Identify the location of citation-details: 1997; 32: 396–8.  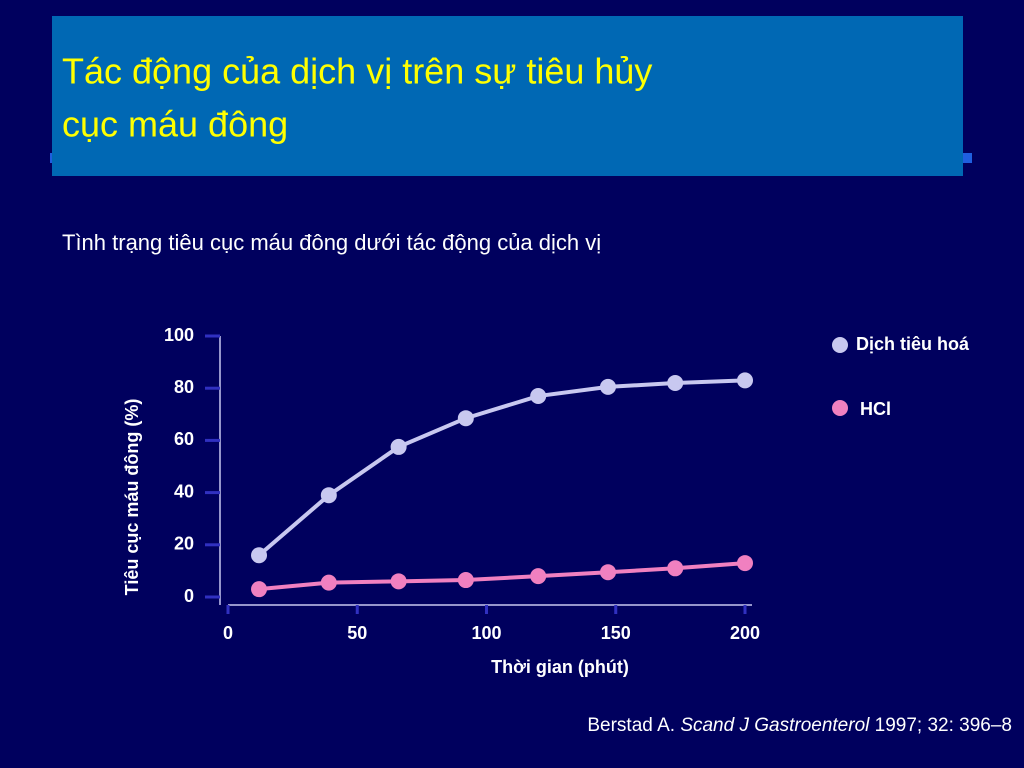
(943, 725).